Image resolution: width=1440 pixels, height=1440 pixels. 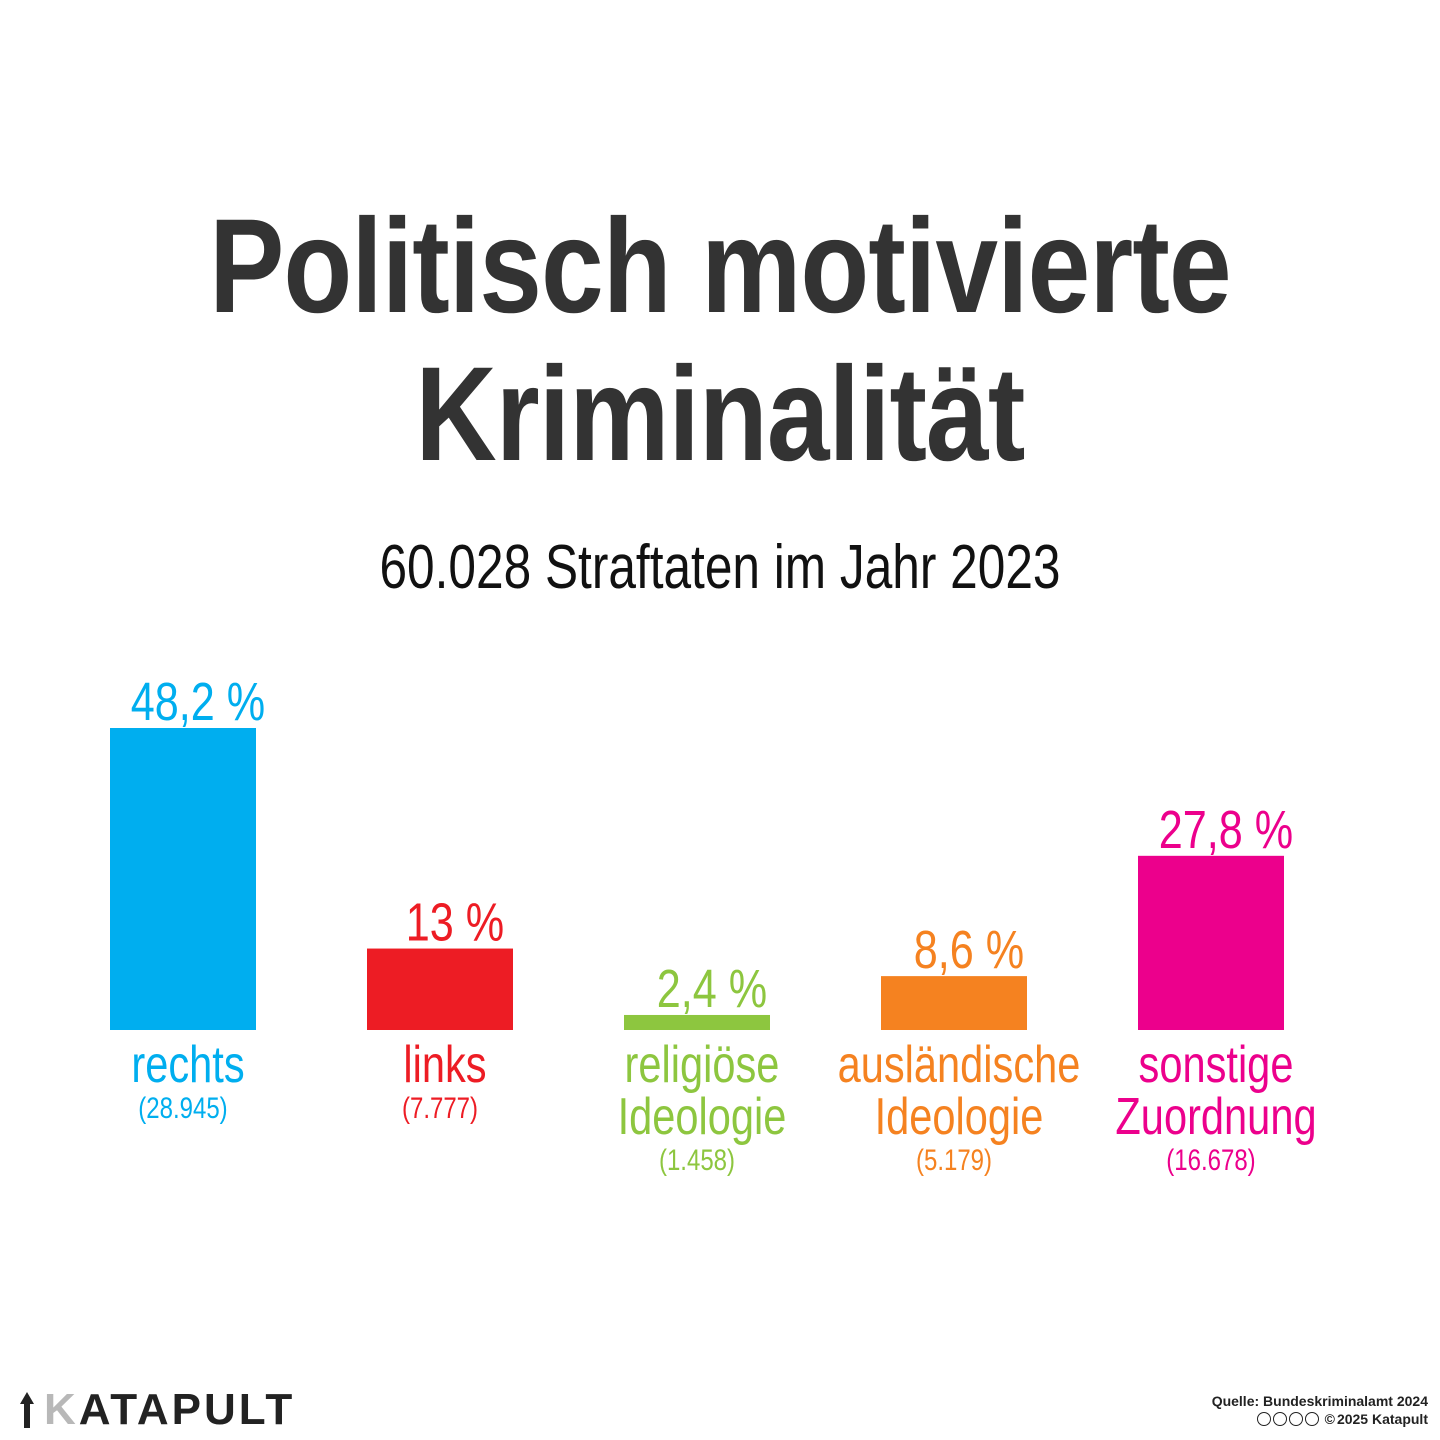 What do you see at coordinates (1216, 1064) in the screenshot?
I see `category-label-5-line-1: sonstige` at bounding box center [1216, 1064].